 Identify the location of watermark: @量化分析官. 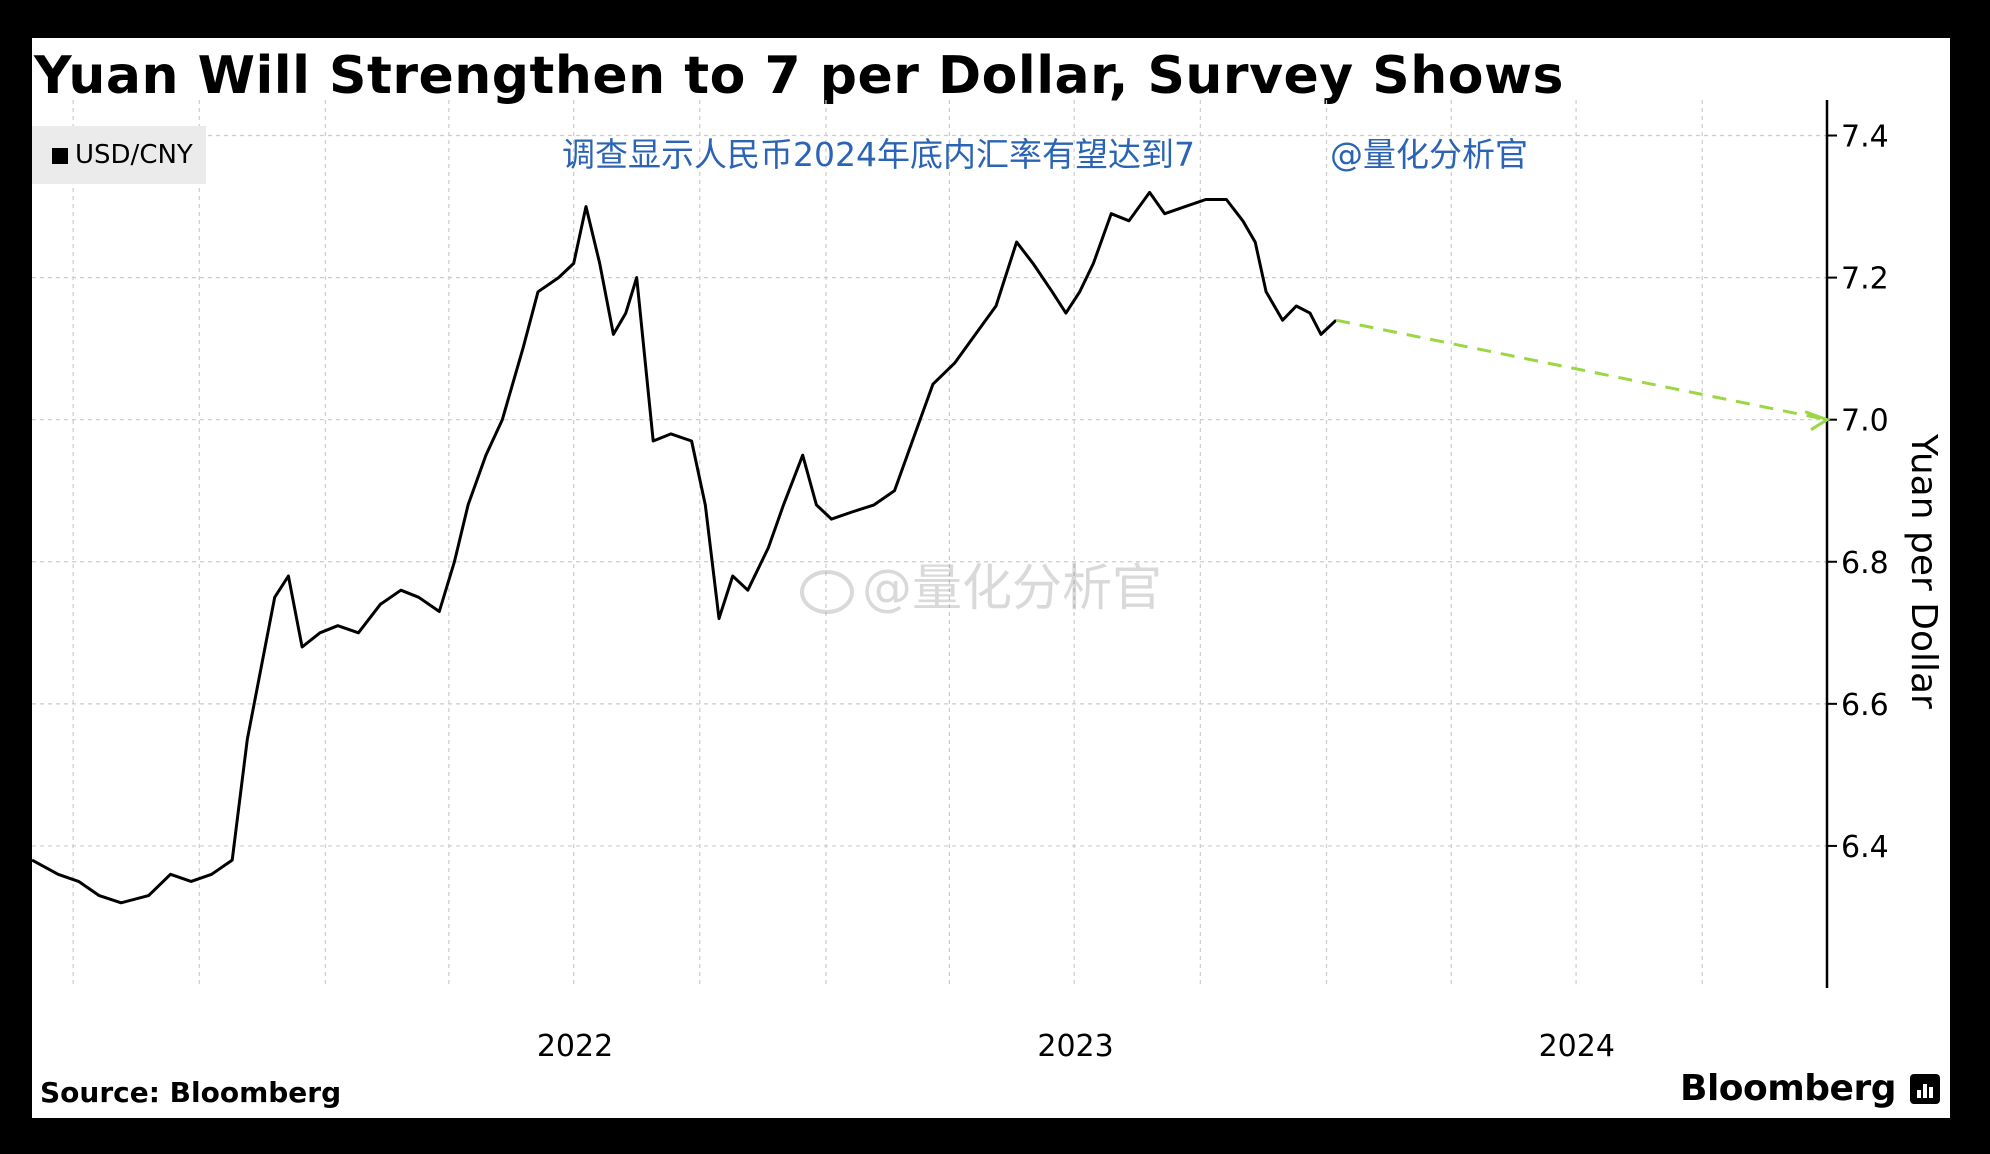
(981, 584).